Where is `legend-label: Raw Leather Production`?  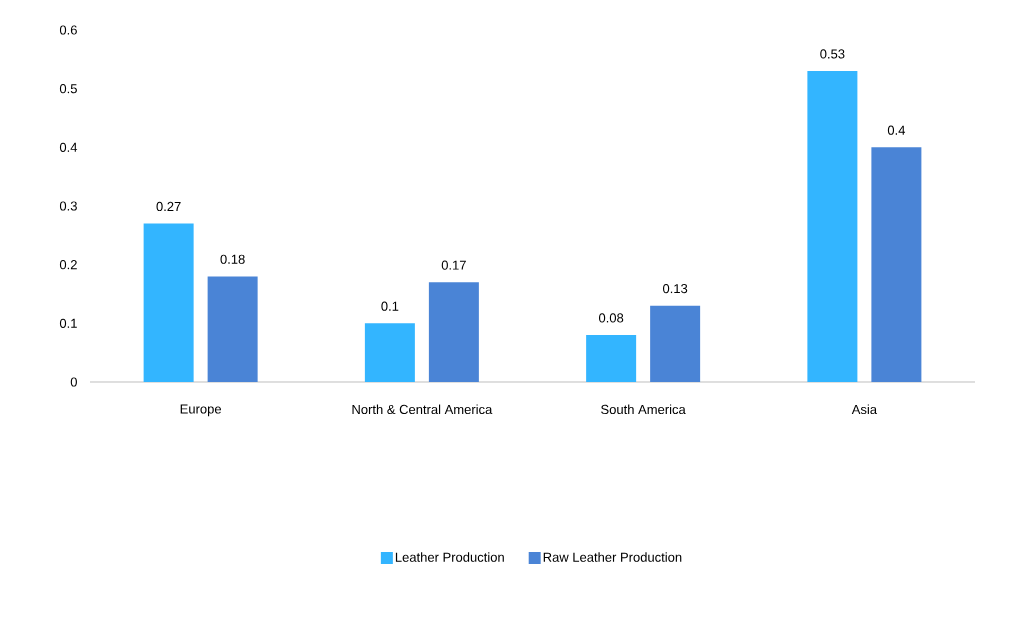 legend-label: Raw Leather Production is located at coordinates (612, 557).